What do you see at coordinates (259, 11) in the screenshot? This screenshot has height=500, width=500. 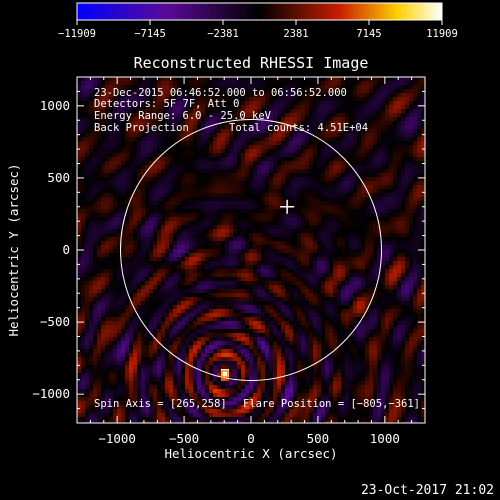 I see `colorbar-gradient` at bounding box center [259, 11].